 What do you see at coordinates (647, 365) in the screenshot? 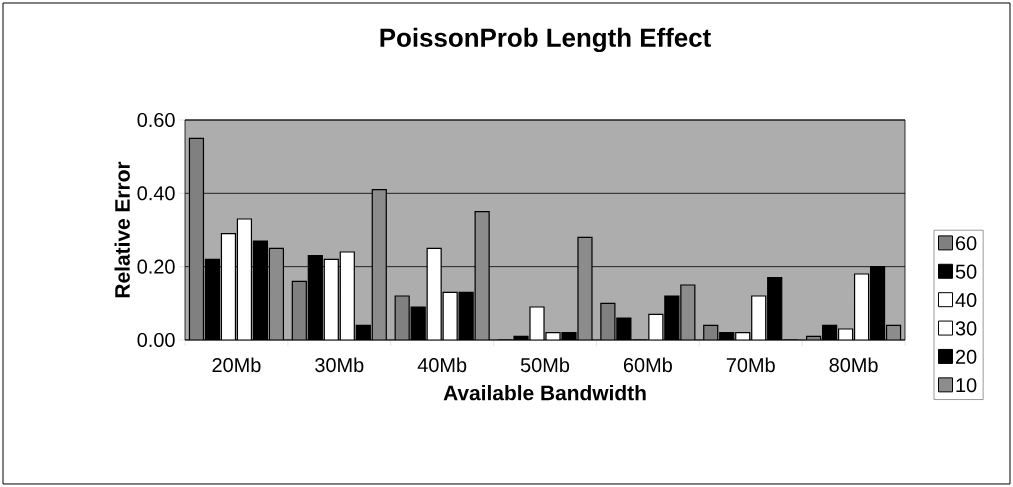
I see `x-tick-label: 60Mb` at bounding box center [647, 365].